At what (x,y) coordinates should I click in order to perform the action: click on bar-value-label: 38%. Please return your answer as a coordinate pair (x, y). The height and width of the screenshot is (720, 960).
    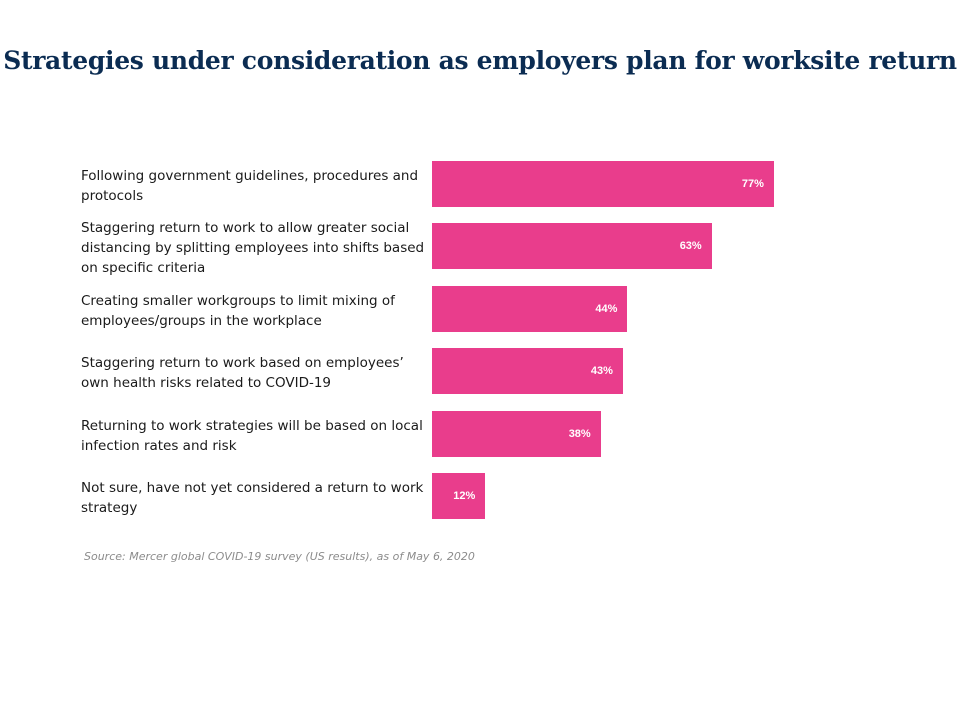
    Looking at the image, I should click on (579, 433).